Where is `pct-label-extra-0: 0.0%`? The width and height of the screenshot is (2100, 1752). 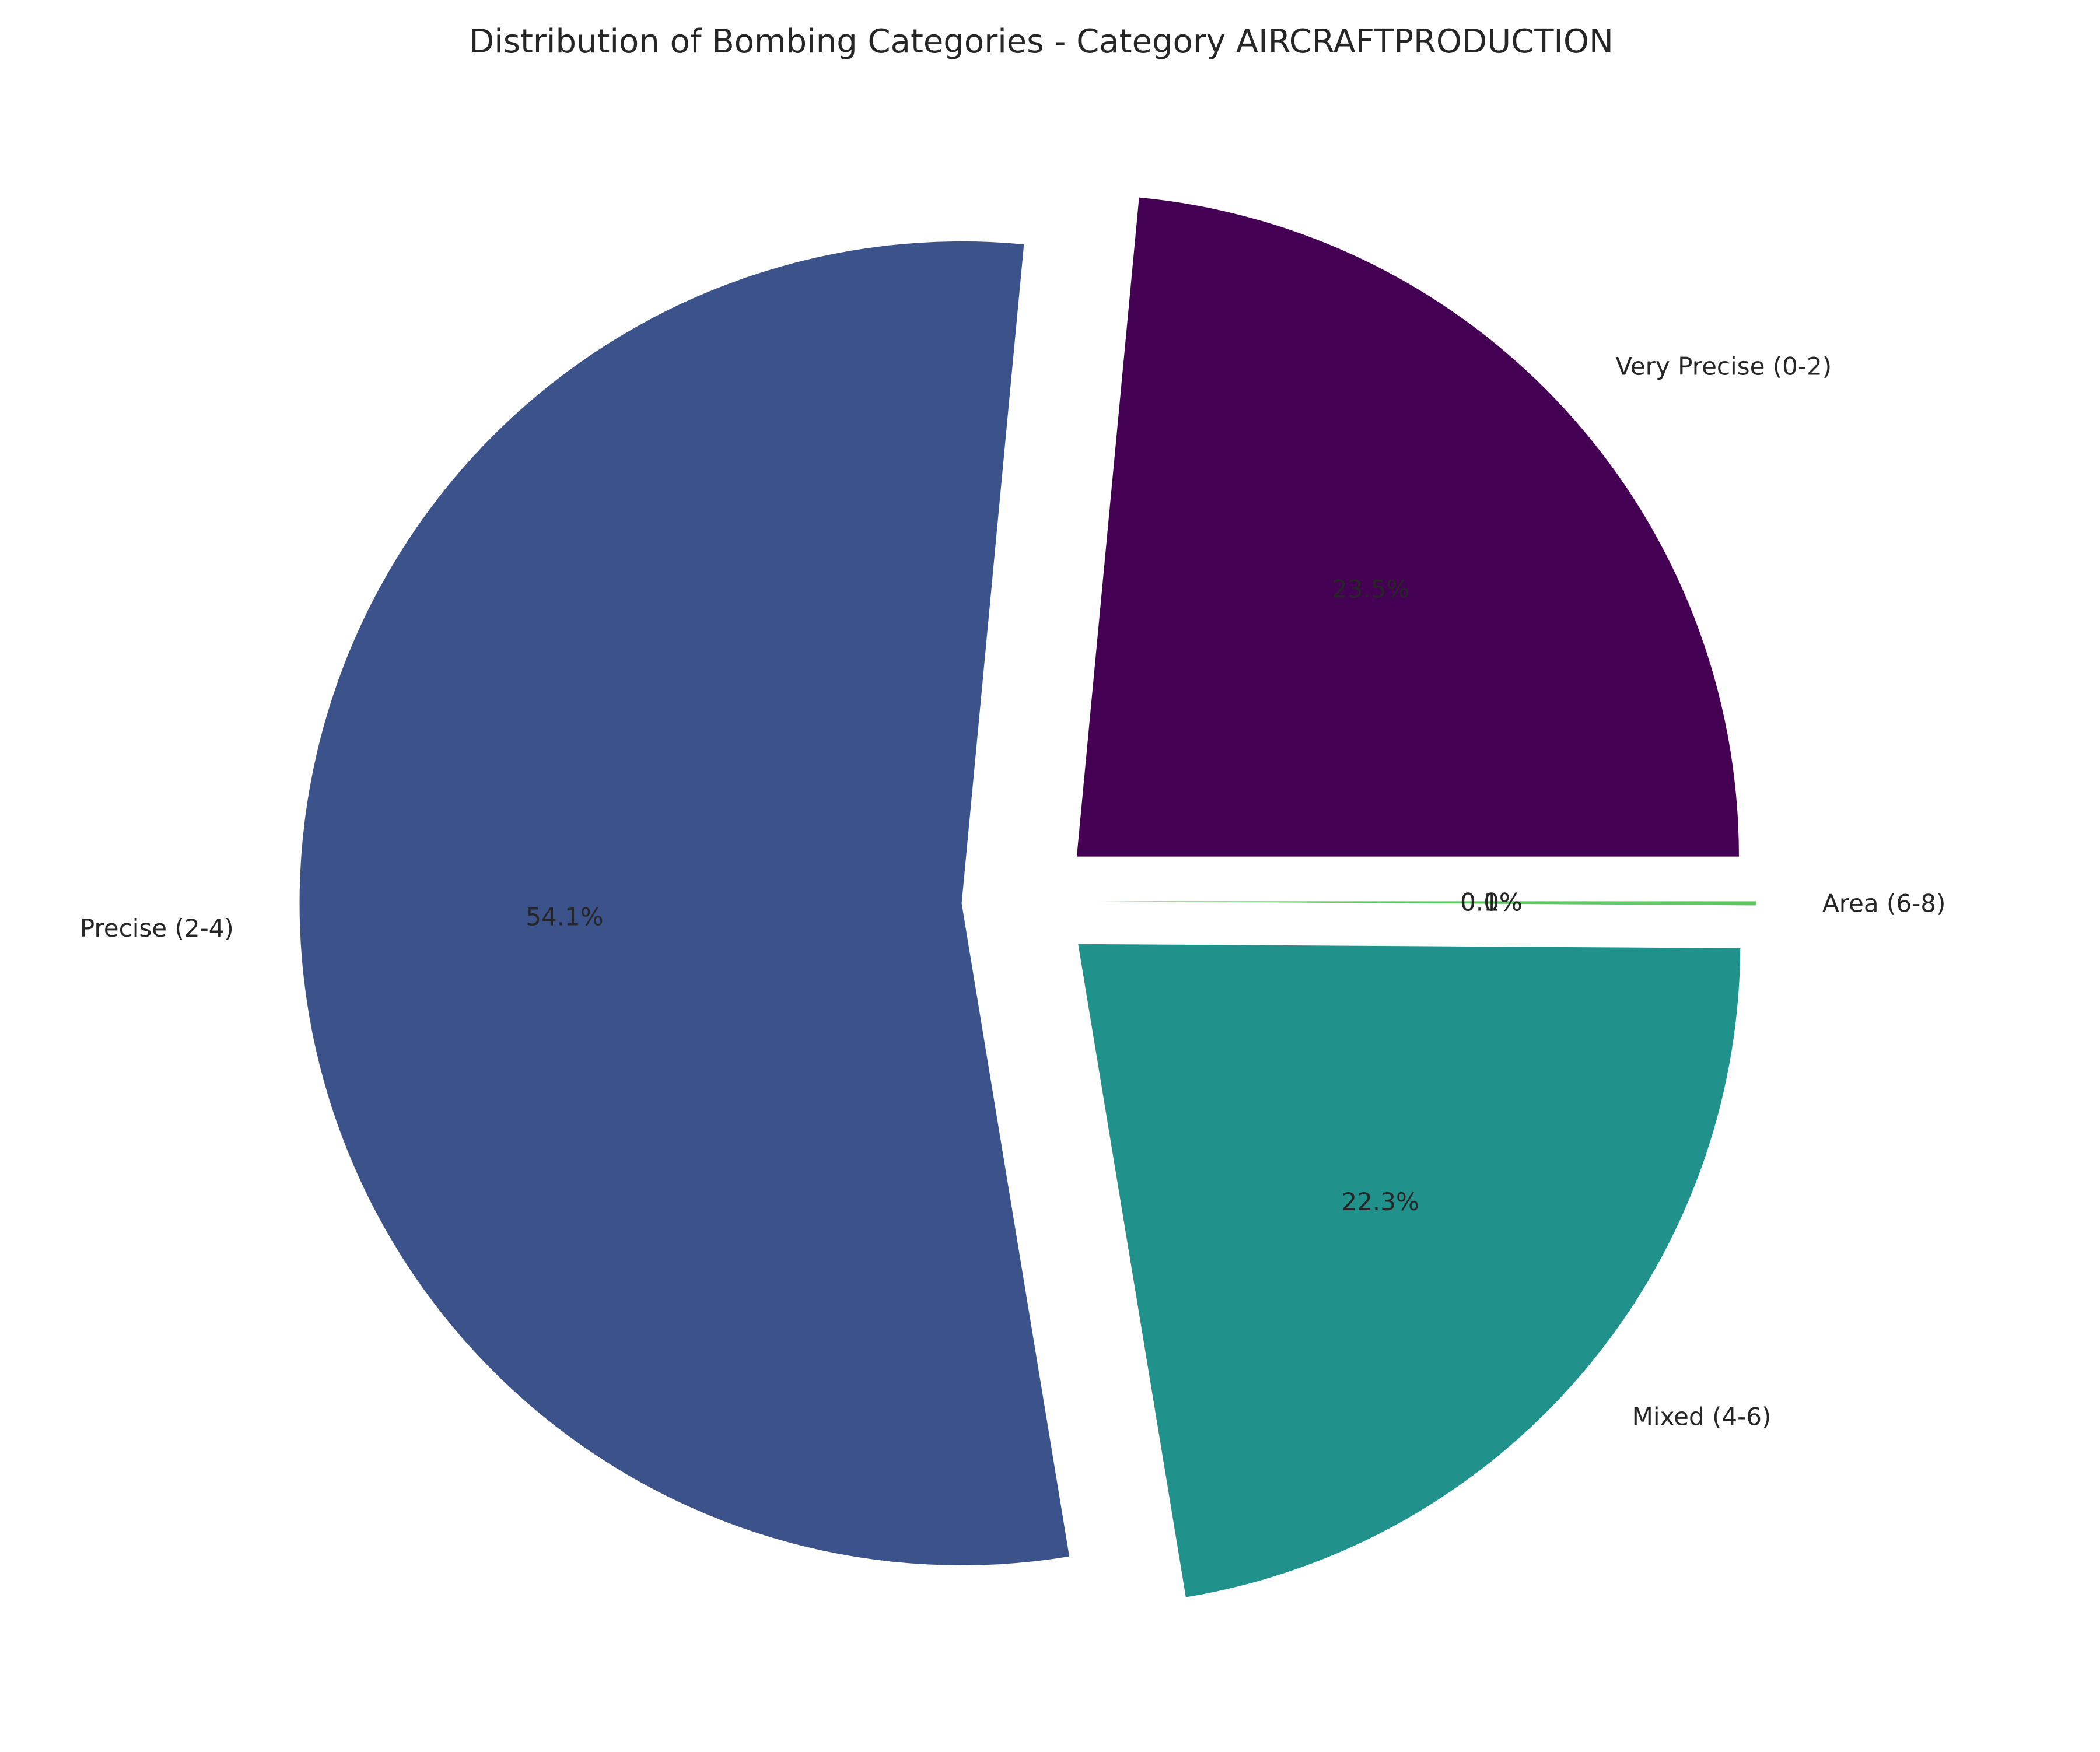
pct-label-extra-0: 0.0% is located at coordinates (1491, 902).